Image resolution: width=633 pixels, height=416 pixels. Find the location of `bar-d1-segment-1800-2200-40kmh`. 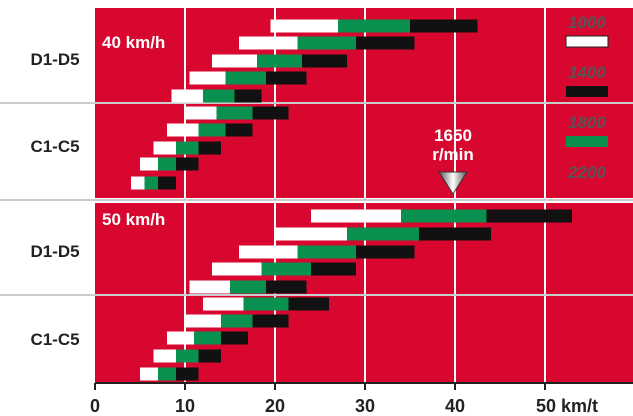

bar-d1-segment-1800-2200-40kmh is located at coordinates (248, 96).